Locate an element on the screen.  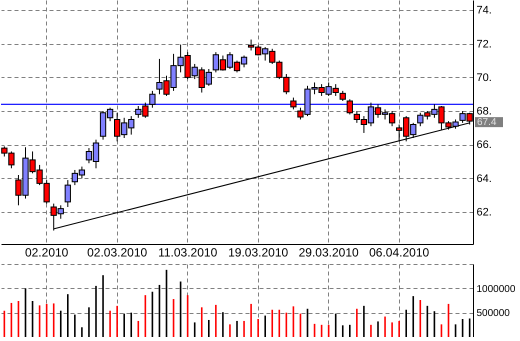
y-tick-label: 70. is located at coordinates (484, 78).